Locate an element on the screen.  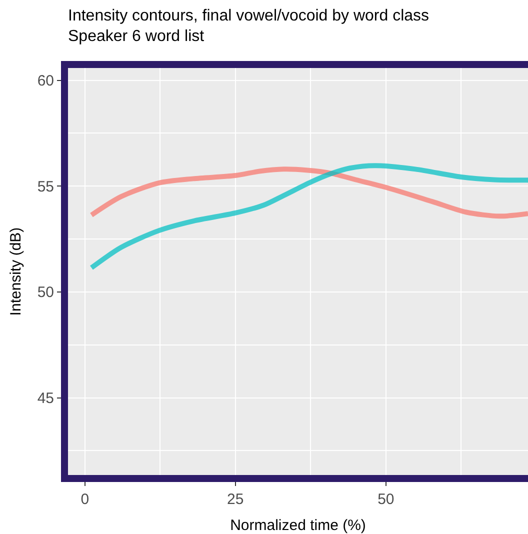
chart-subtitle: Speaker 6 word list is located at coordinates (136, 37).